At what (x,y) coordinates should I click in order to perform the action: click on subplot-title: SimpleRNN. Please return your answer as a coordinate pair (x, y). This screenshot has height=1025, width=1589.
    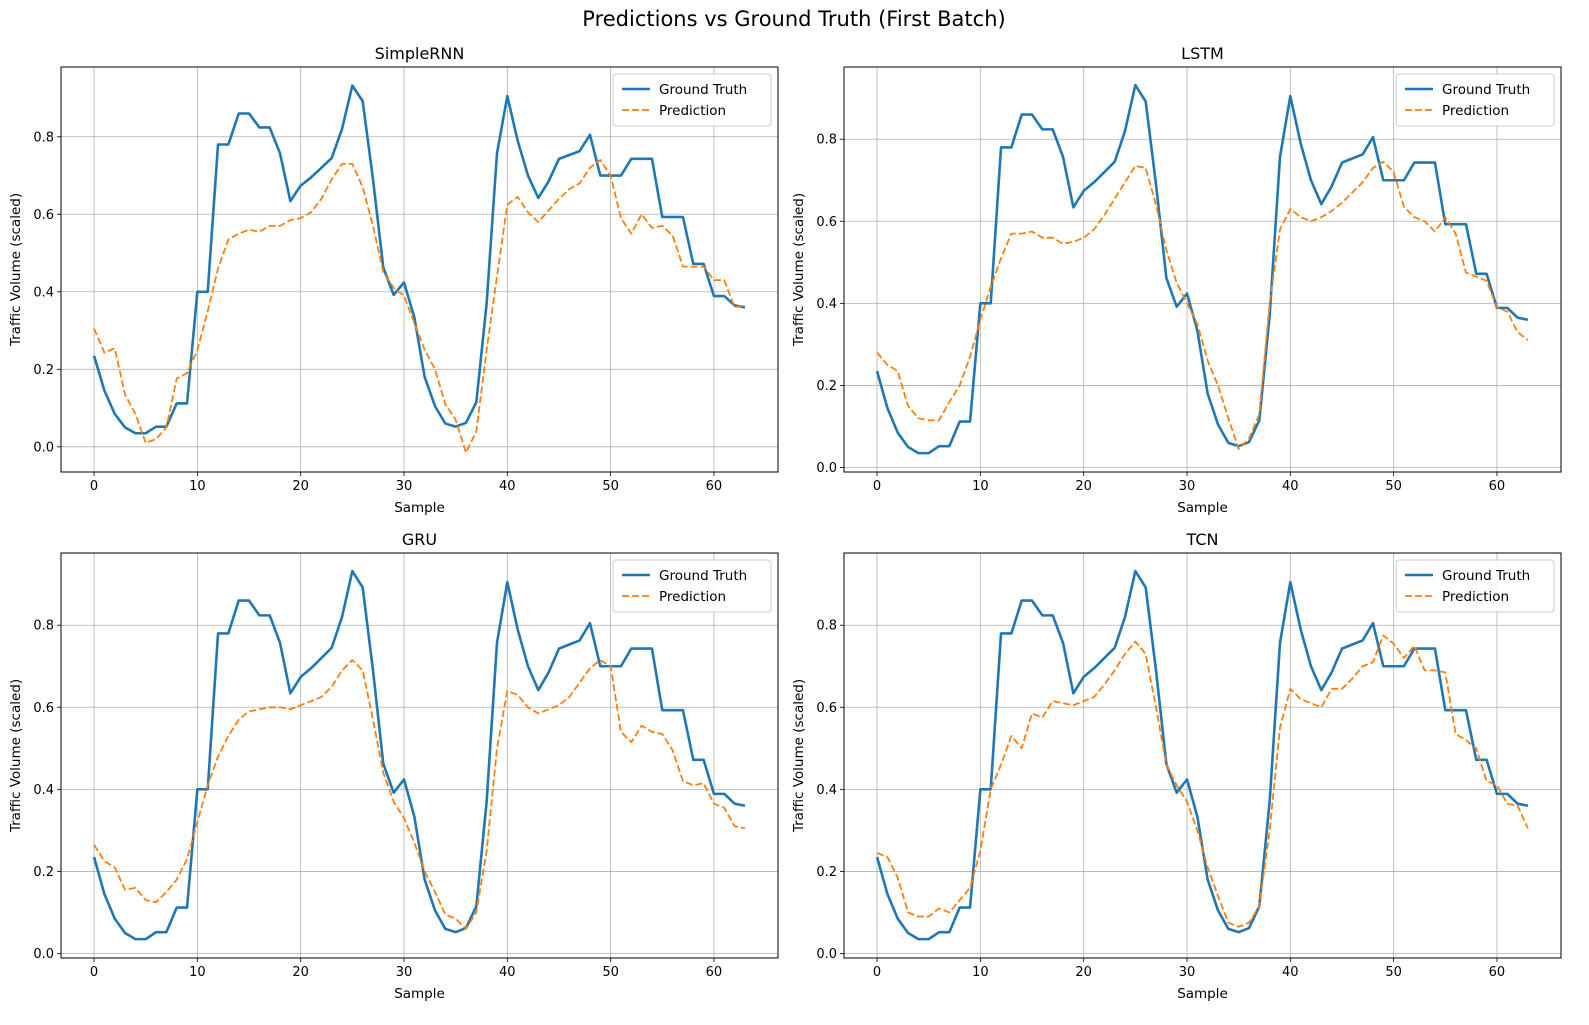
    Looking at the image, I should click on (420, 53).